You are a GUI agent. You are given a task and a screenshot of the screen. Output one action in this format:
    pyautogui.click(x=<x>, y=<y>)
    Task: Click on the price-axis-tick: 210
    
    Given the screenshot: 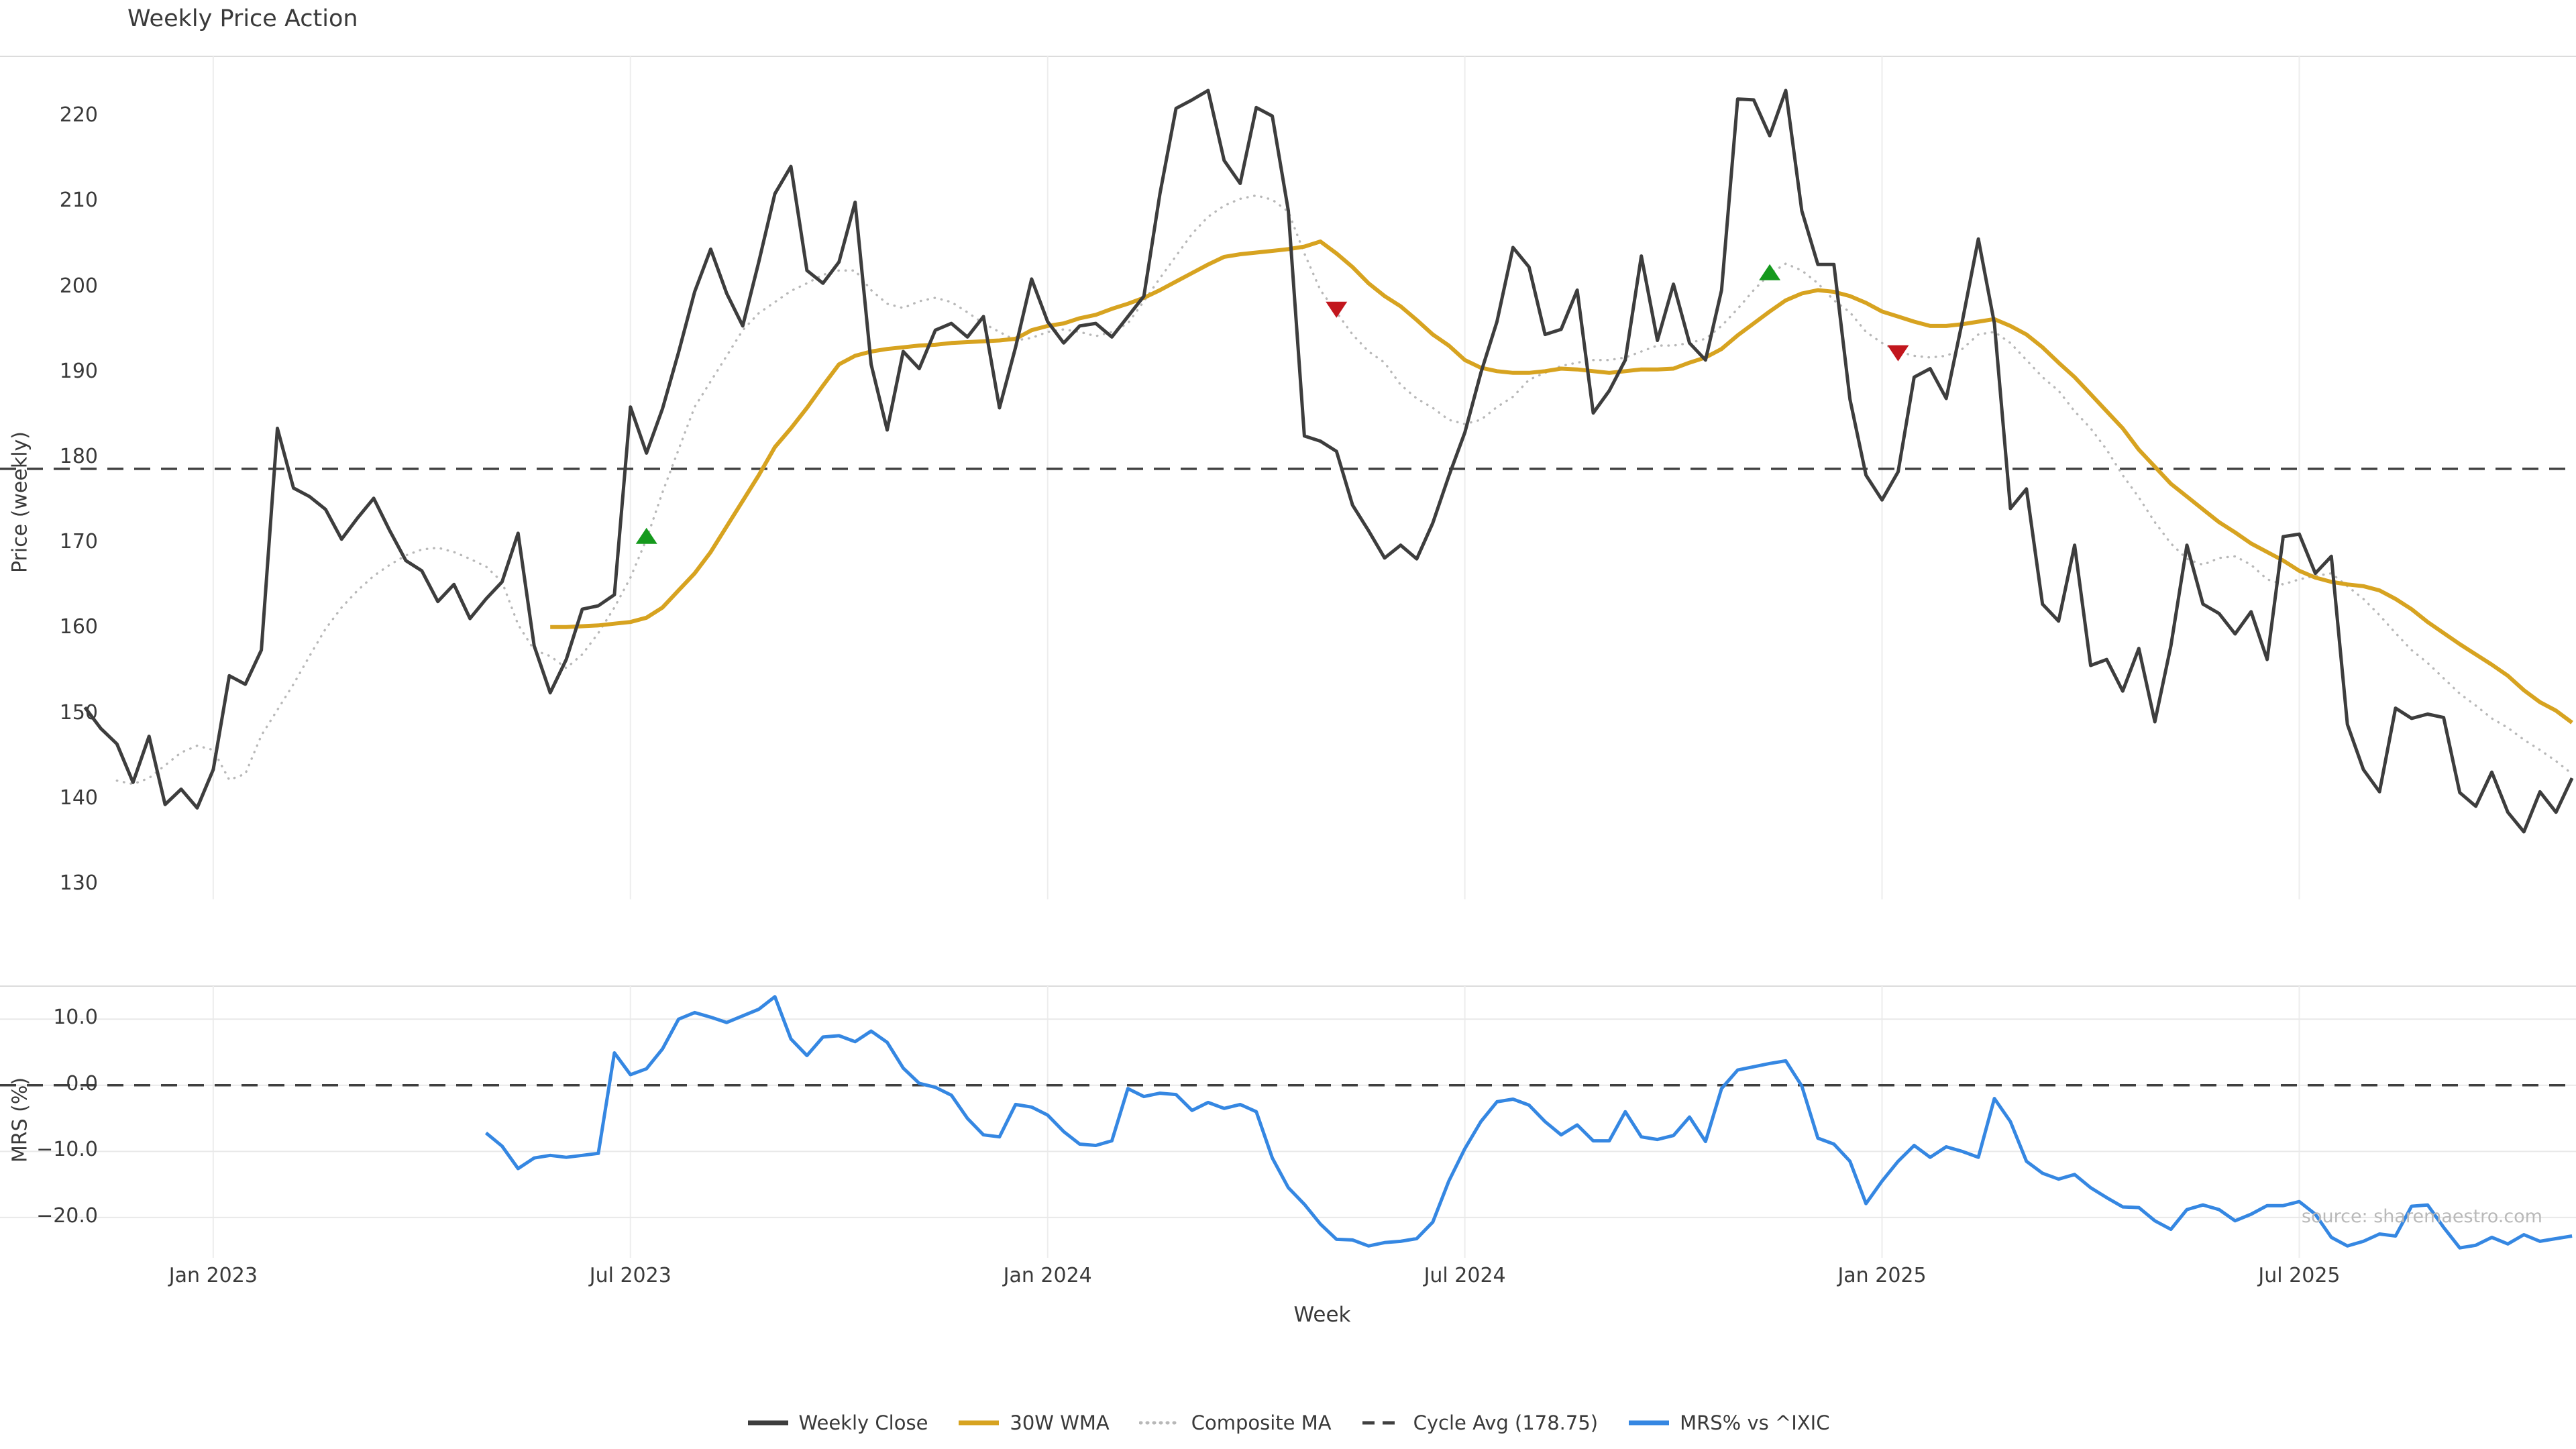 What is the action you would take?
    pyautogui.click(x=78, y=201)
    